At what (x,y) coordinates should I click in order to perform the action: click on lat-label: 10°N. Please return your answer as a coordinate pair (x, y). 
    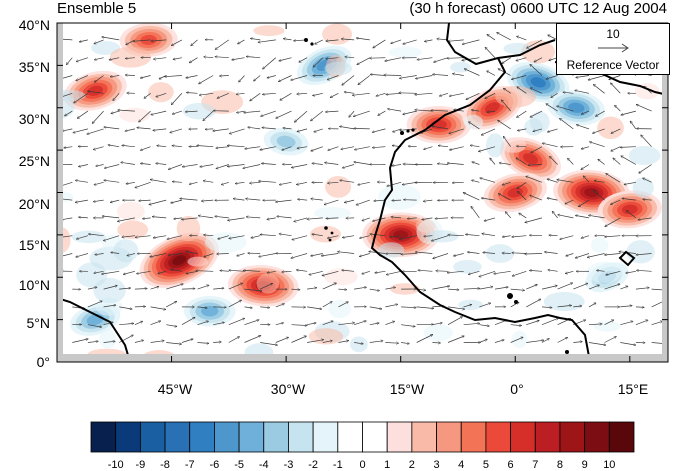
    Looking at the image, I should click on (34, 285).